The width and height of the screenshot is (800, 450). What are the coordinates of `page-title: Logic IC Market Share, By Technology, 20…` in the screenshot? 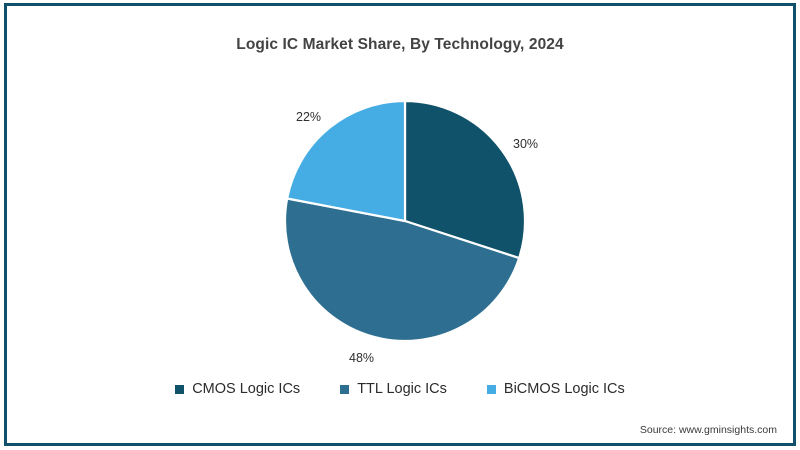 It's located at (400, 44).